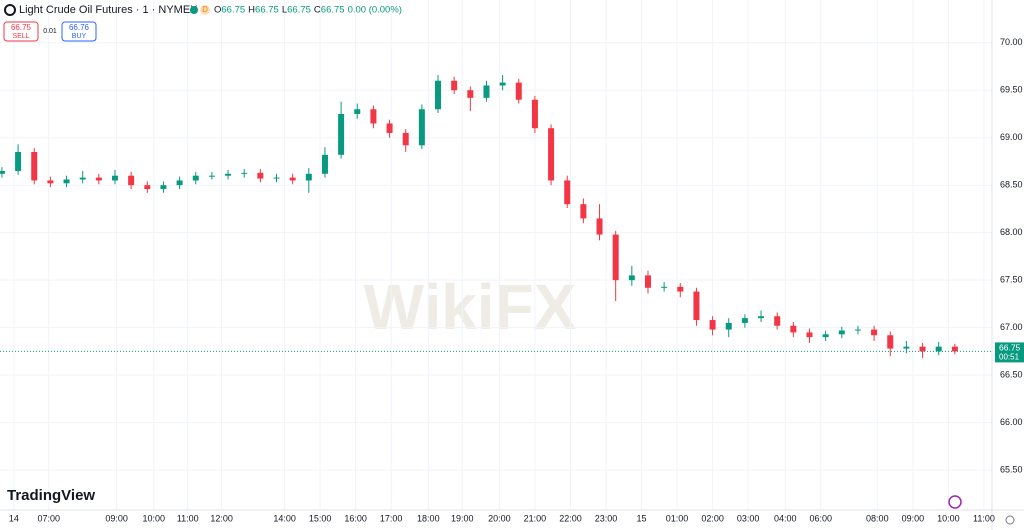 The width and height of the screenshot is (1024, 530). Describe the element at coordinates (284, 10) in the screenshot. I see `ohlc-l-label: L` at that location.